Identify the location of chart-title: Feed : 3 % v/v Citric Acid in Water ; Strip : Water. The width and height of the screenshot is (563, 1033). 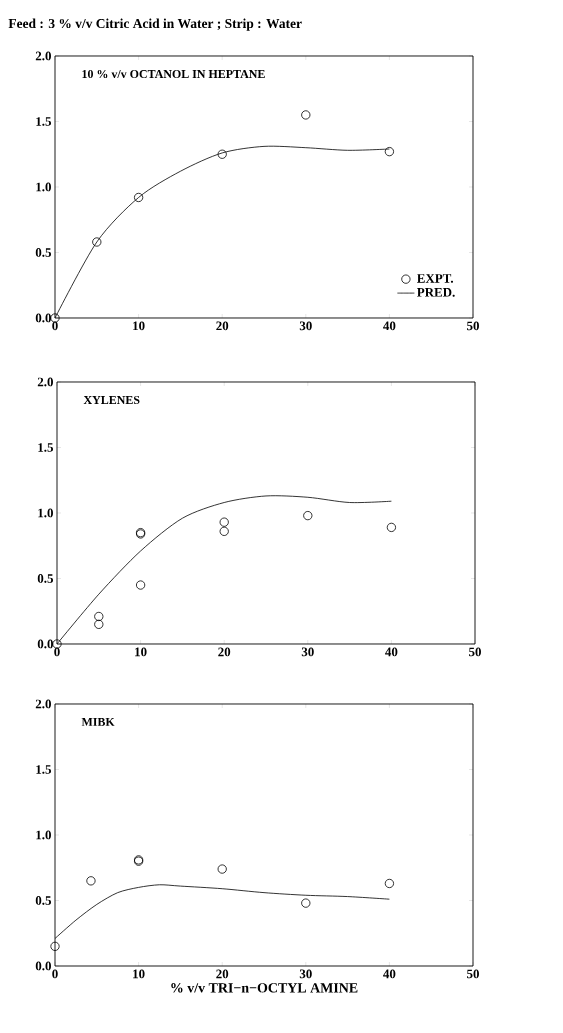
(155, 24).